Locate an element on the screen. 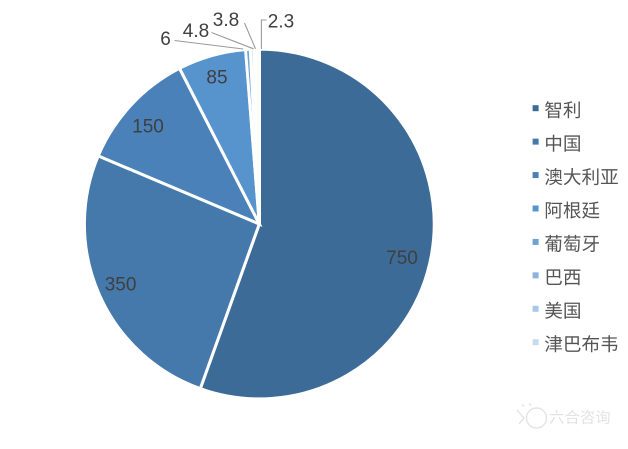 The image size is (628, 449). svg-text: 4.8 is located at coordinates (196, 31).